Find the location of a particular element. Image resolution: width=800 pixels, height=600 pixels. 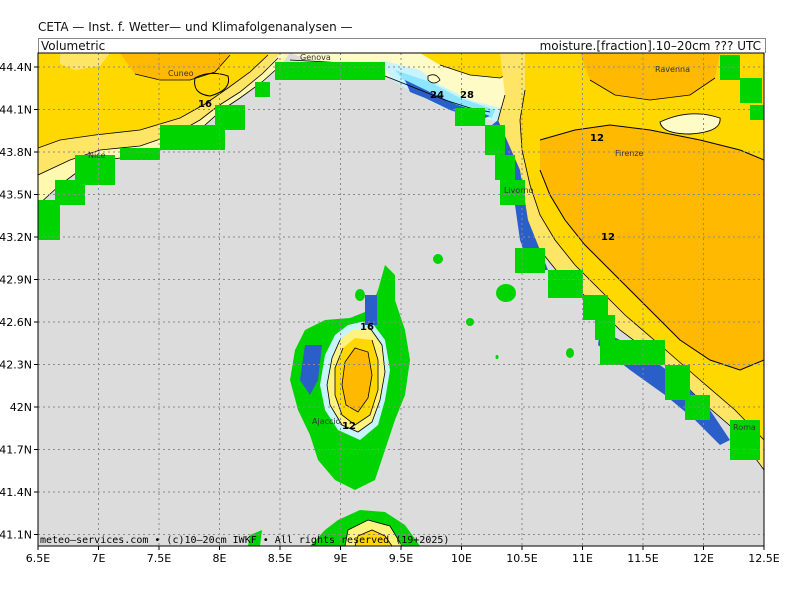

x-tick-label: 7.5E is located at coordinates (159, 558).